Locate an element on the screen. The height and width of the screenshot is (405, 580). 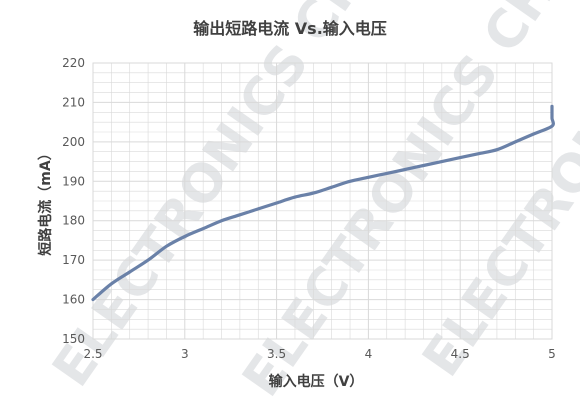
chart-title: 输出短路电流 Vs.输入电压 is located at coordinates (290, 28).